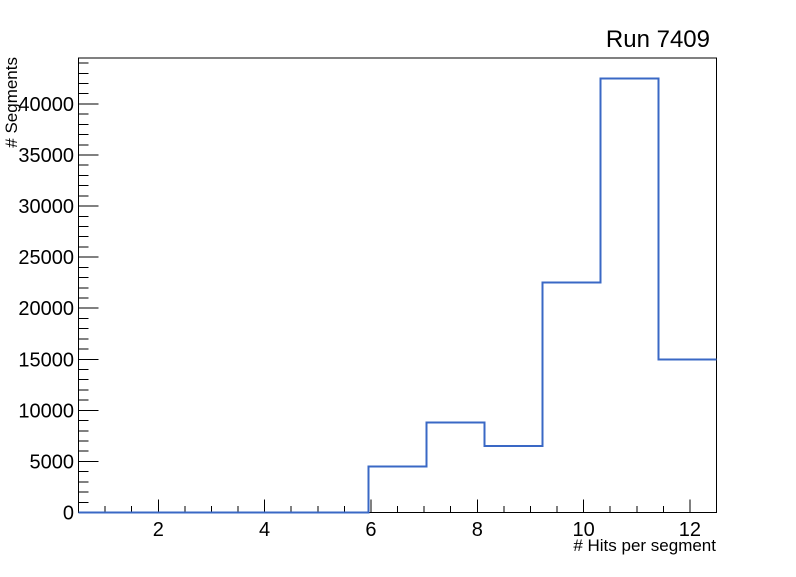 Image resolution: width=796 pixels, height=577 pixels. Describe the element at coordinates (370, 530) in the screenshot. I see `x-tick-label: 6` at that location.